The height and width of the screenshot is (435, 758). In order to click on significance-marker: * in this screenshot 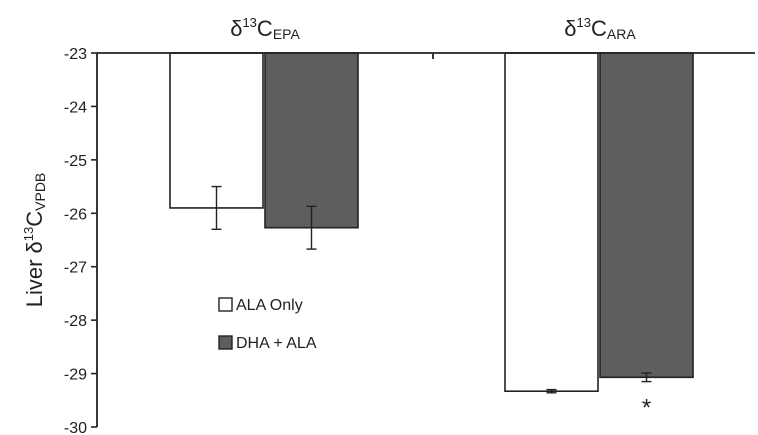, I will do `click(646, 408)`.